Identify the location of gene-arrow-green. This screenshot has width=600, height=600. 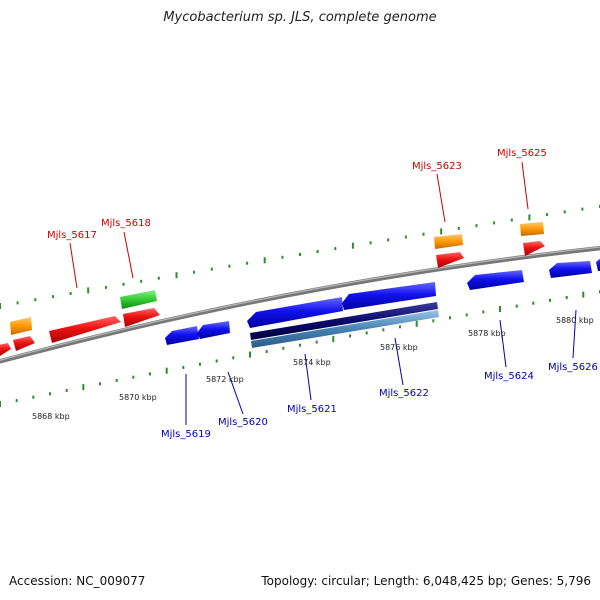
(138, 299).